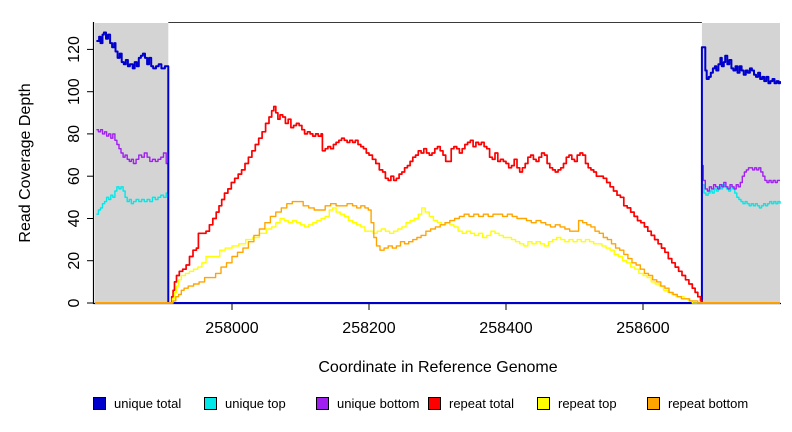 Image resolution: width=792 pixels, height=432 pixels. Describe the element at coordinates (543, 403) in the screenshot. I see `legend-swatch-repeat-top` at that location.